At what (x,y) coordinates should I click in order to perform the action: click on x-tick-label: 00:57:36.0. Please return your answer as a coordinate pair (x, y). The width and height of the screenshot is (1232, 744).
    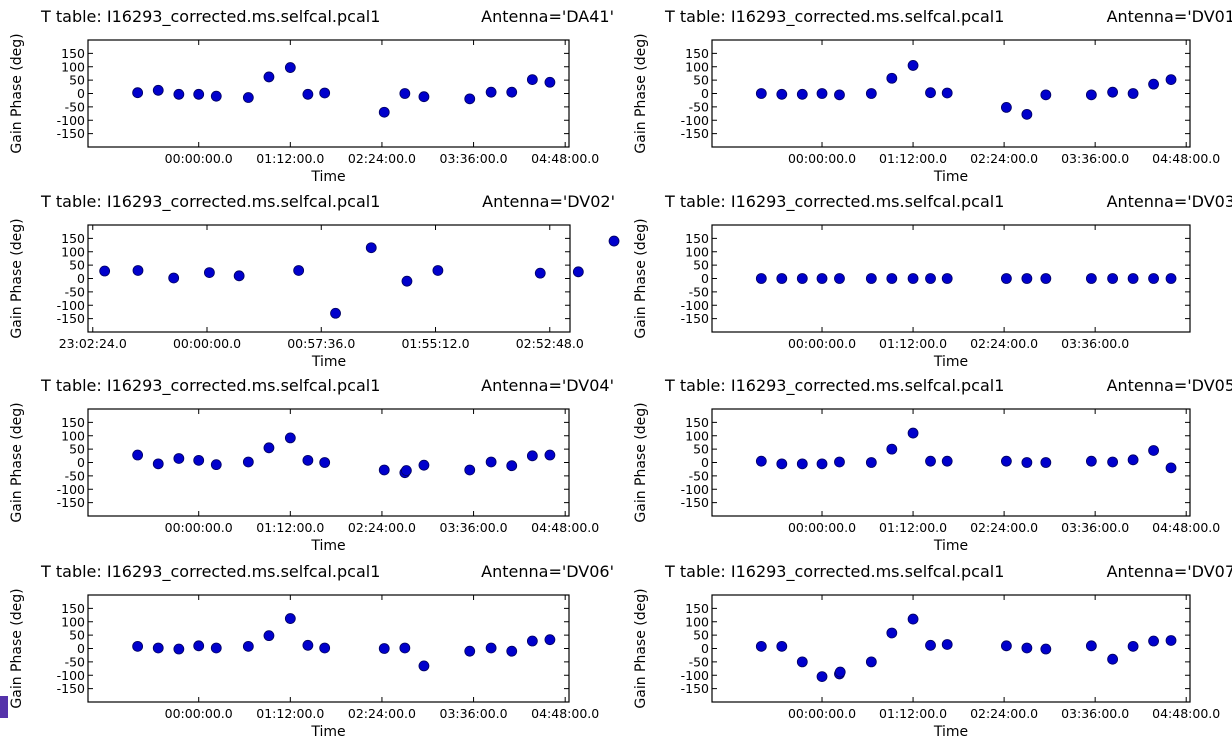
    Looking at the image, I should click on (321, 343).